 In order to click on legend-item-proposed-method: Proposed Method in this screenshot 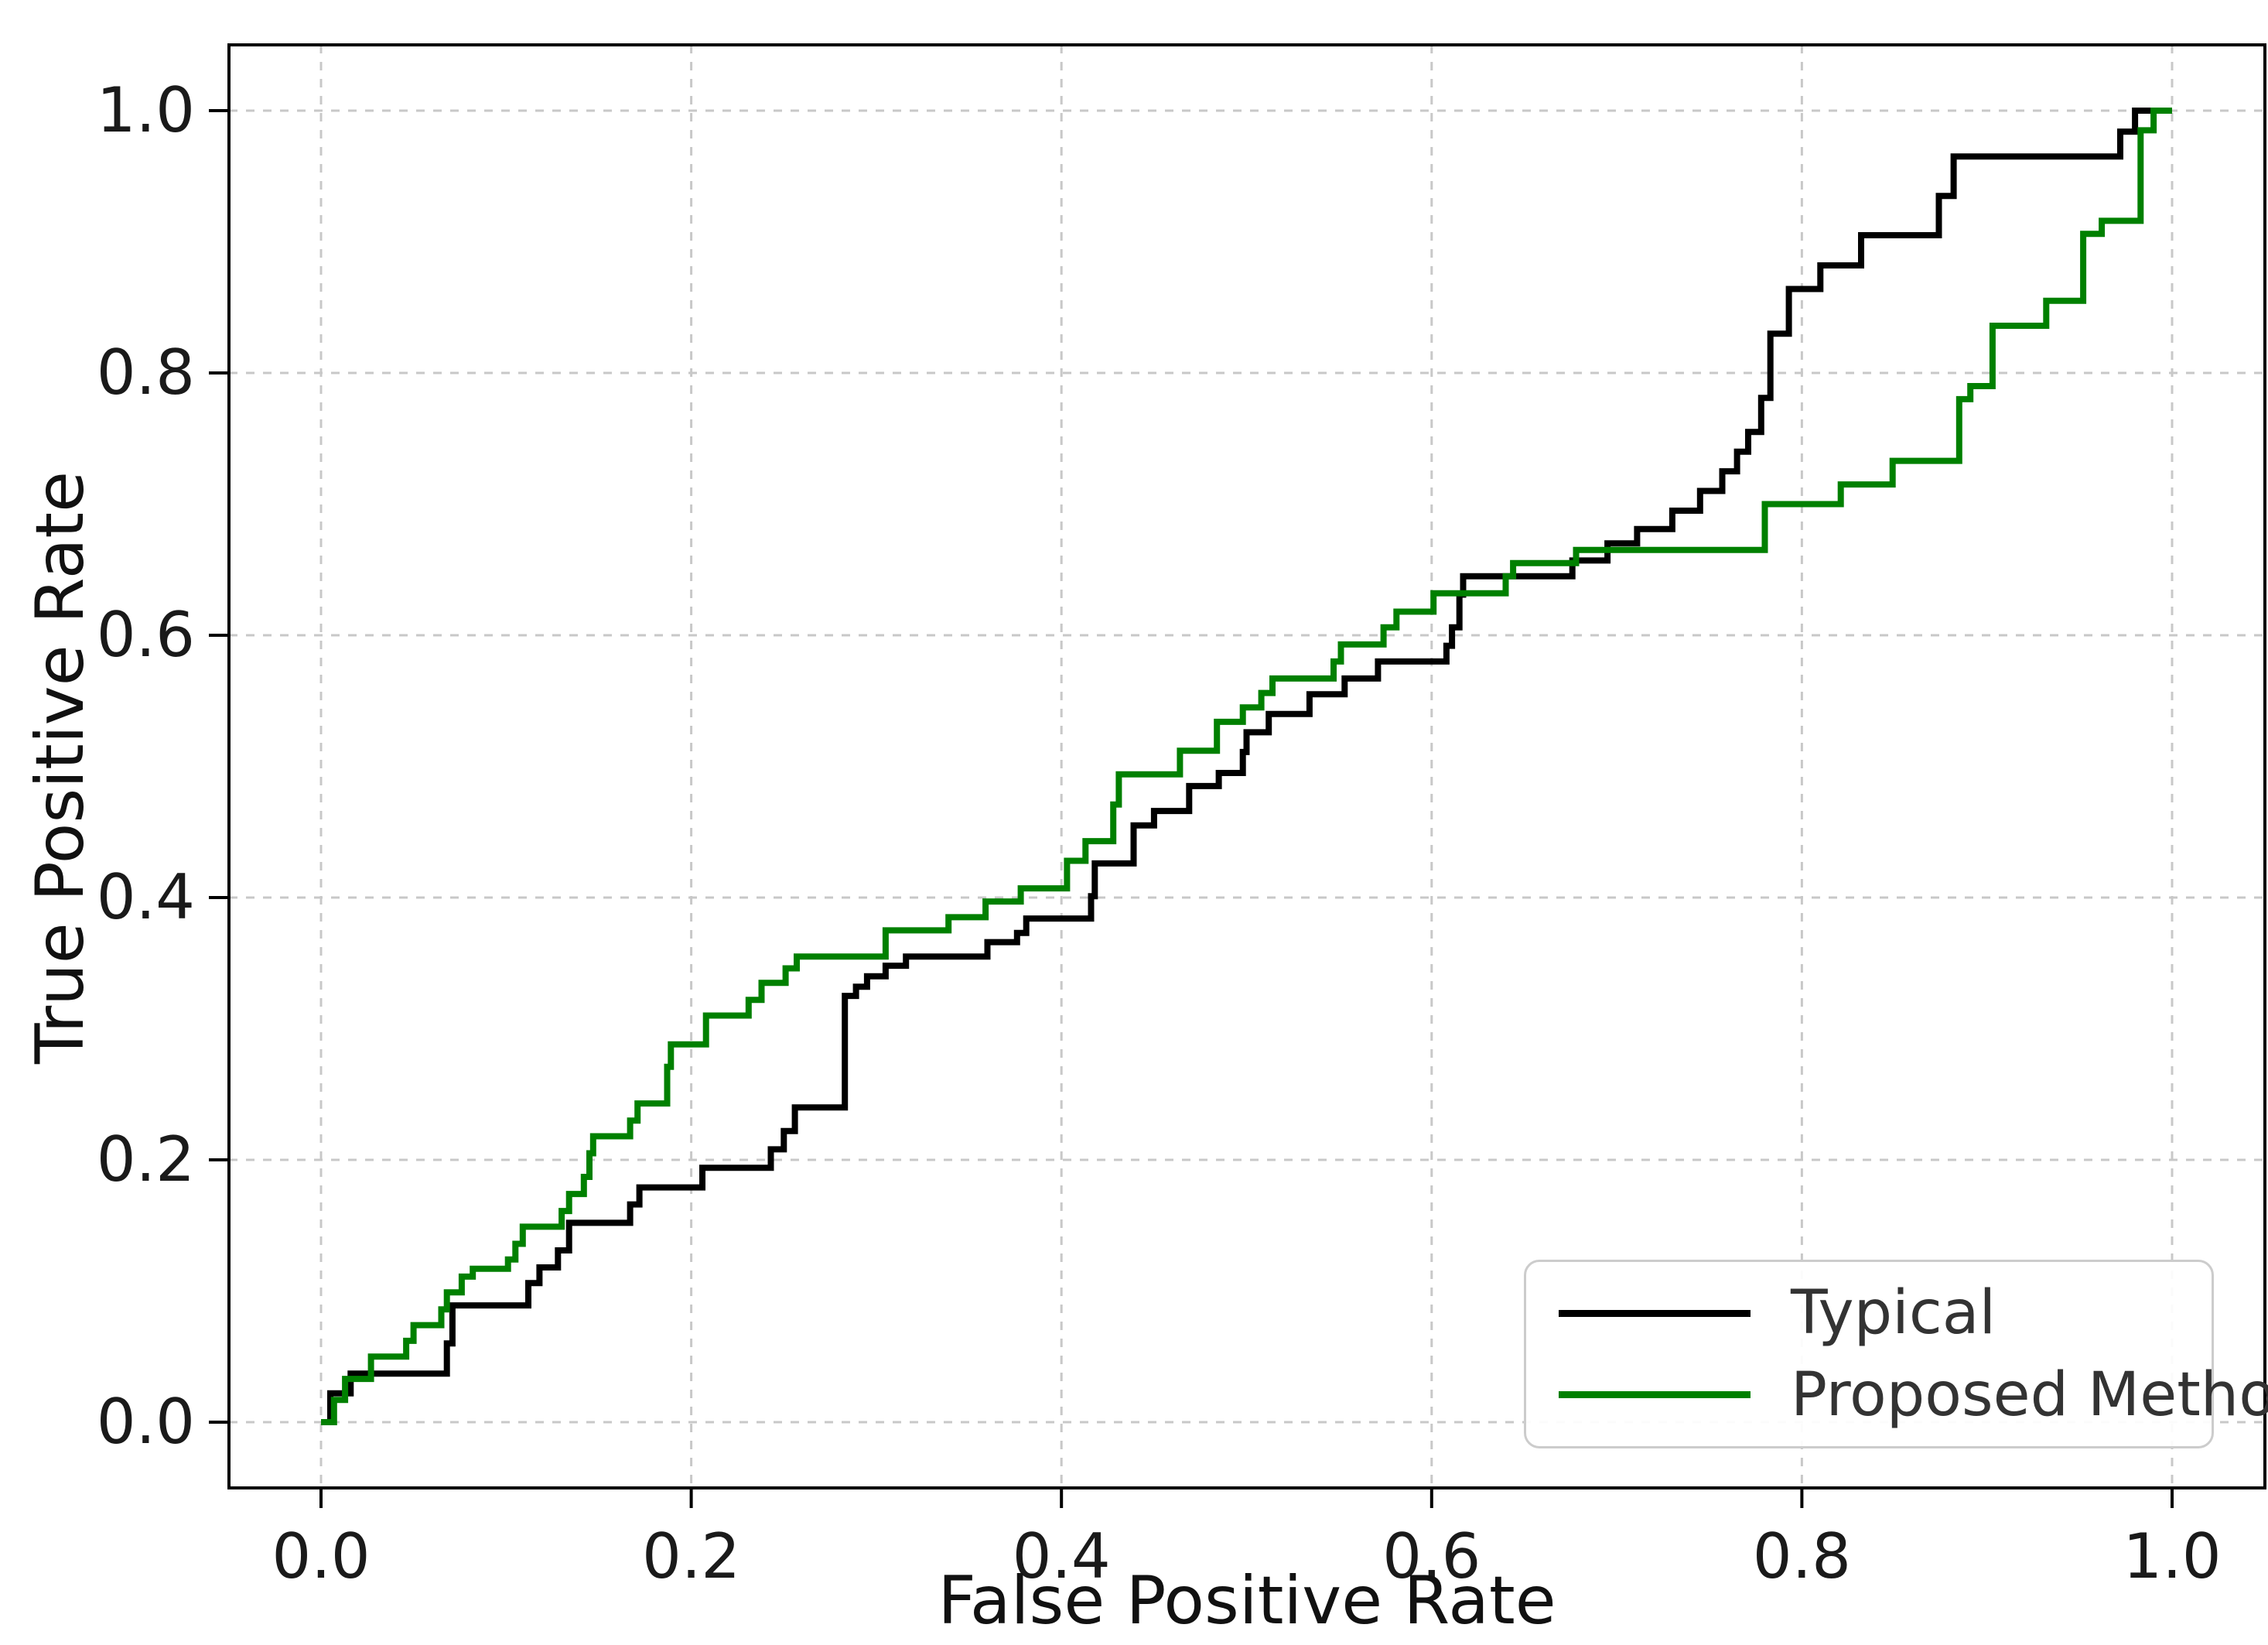, I will do `click(1897, 1395)`.